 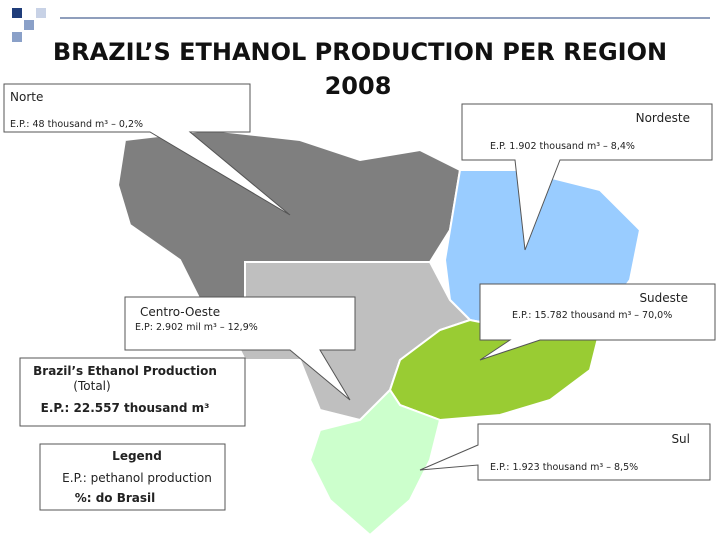 What do you see at coordinates (358, 86) in the screenshot?
I see `title-year: 2008` at bounding box center [358, 86].